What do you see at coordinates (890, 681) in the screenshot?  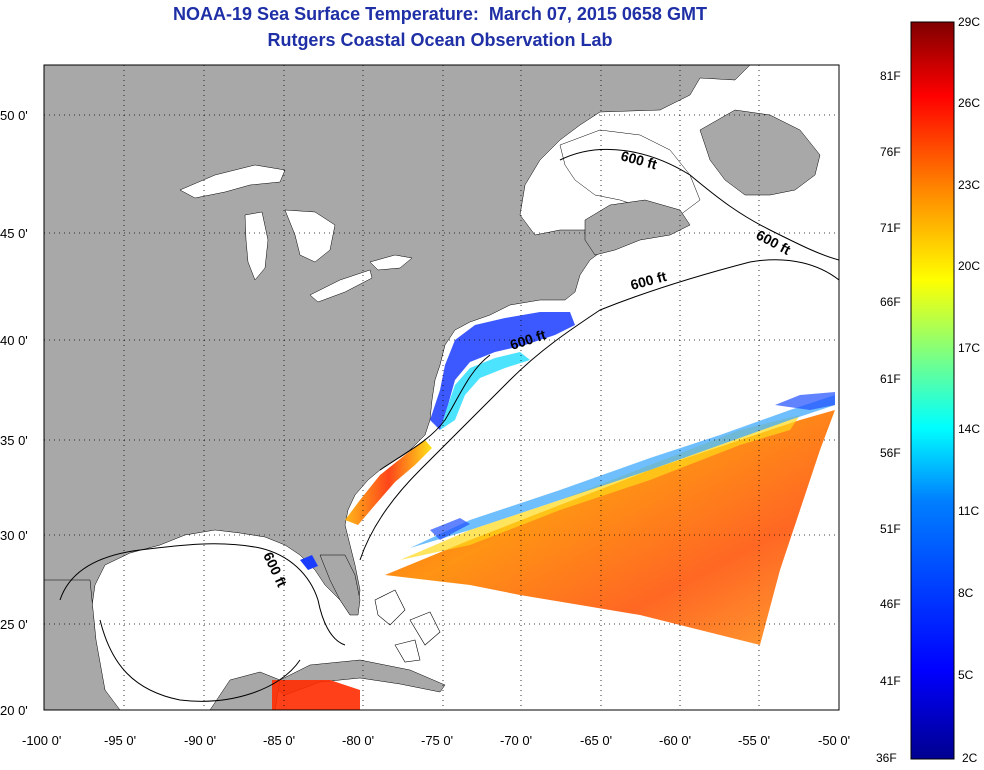 I see `colorbar-fahrenheit-label: 41F` at bounding box center [890, 681].